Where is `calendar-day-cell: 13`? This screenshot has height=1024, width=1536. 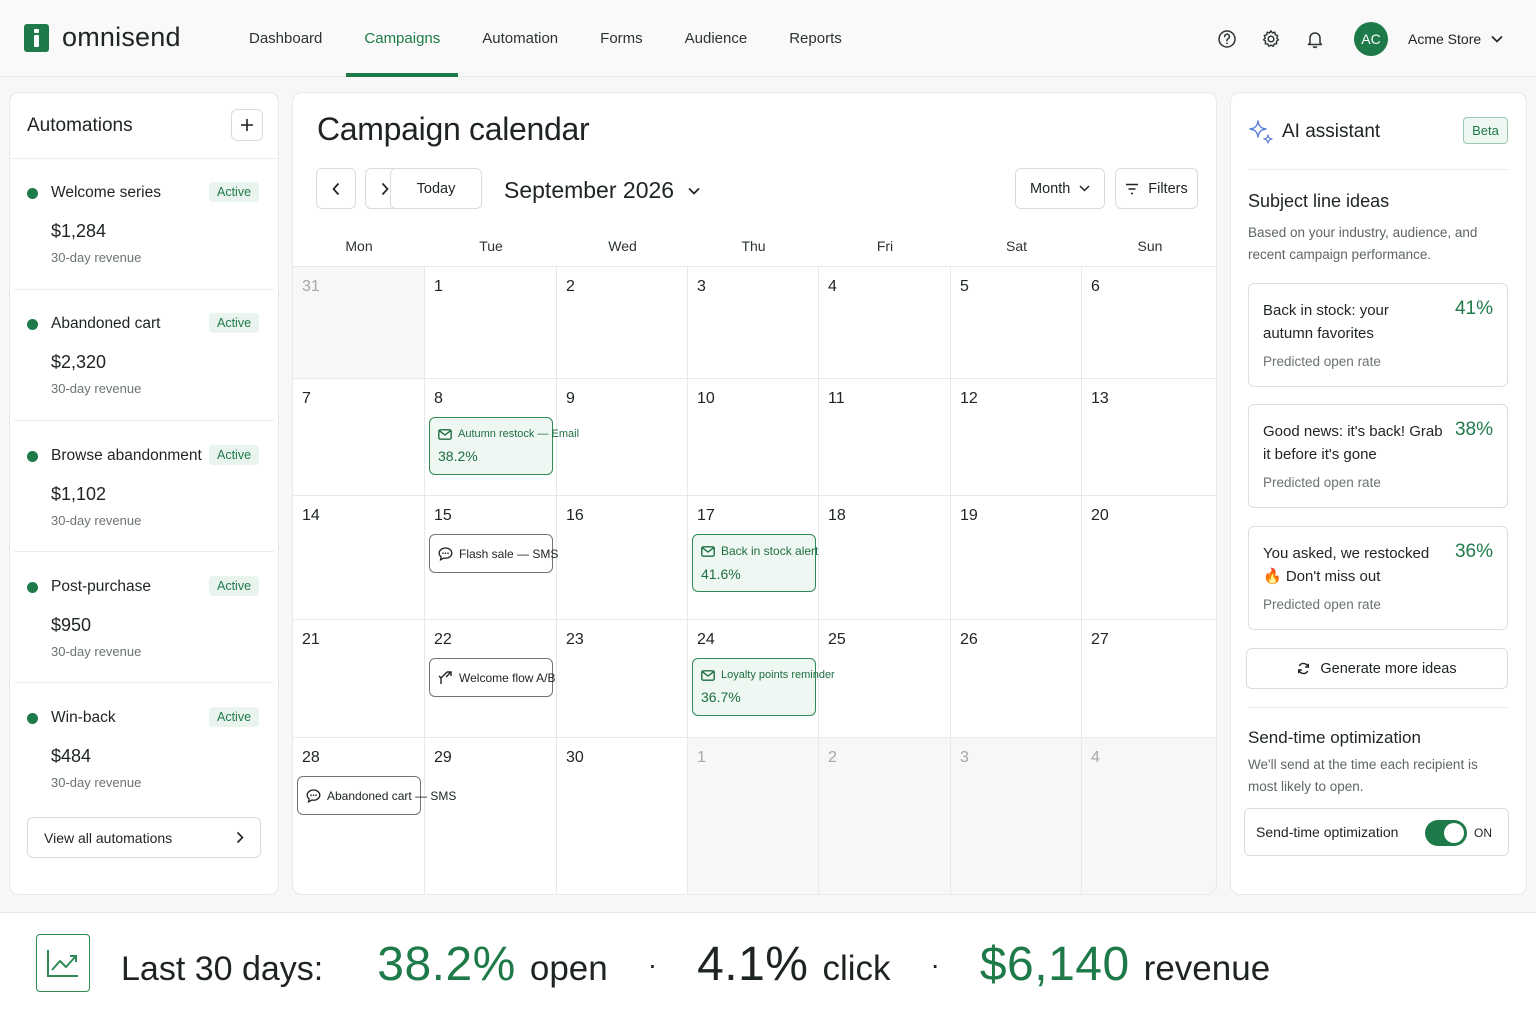 calendar-day-cell: 13 is located at coordinates (1149, 436).